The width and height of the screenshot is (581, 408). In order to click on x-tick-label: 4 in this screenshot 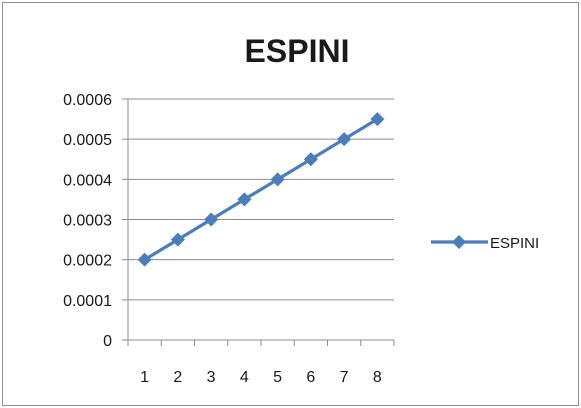, I will do `click(244, 377)`.